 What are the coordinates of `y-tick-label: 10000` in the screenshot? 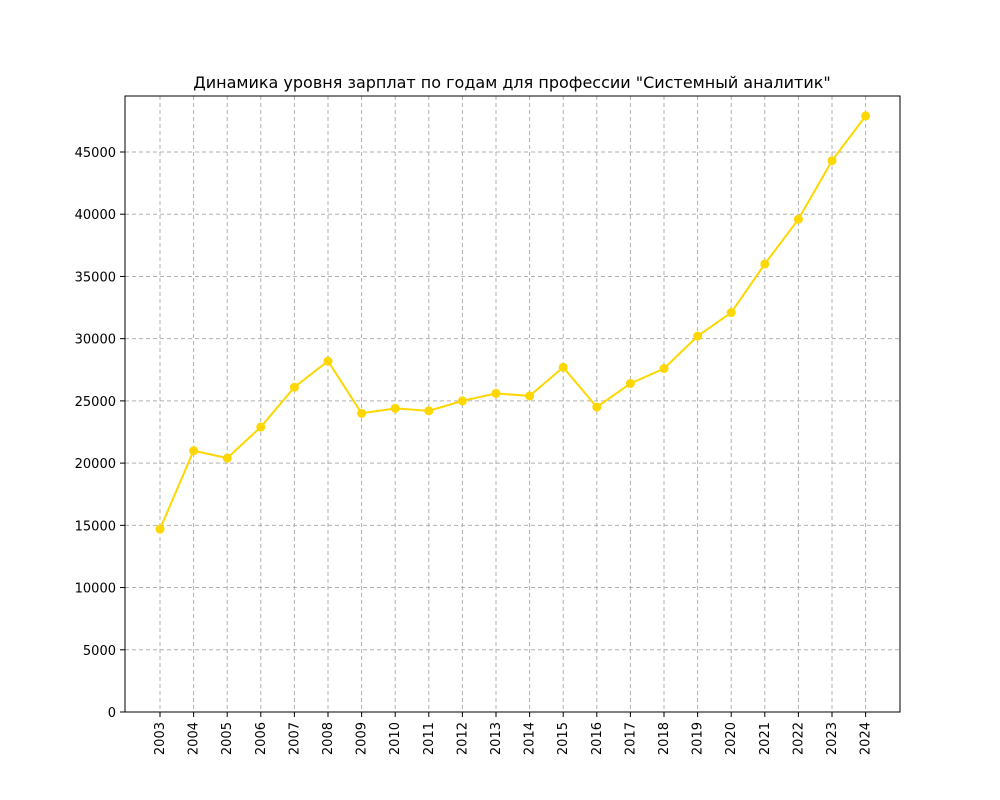 It's located at (95, 589).